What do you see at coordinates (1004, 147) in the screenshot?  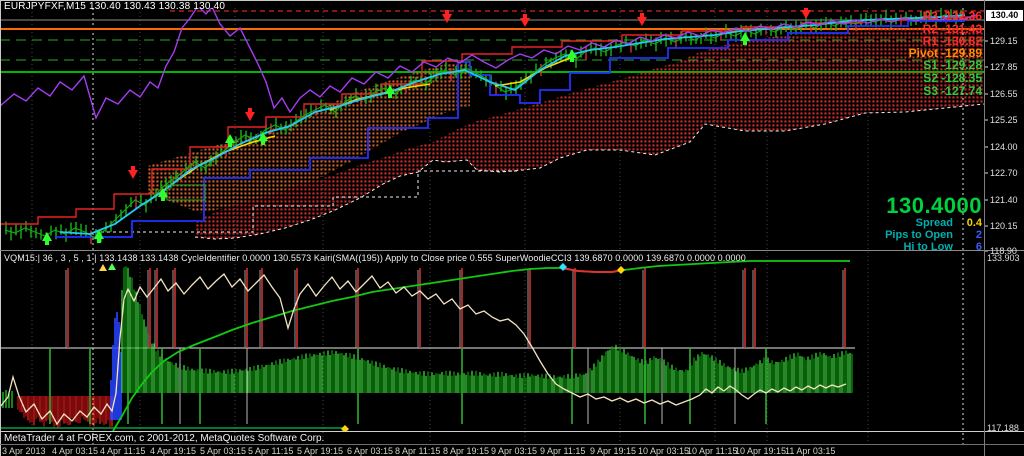 I see `price-tick-label: 124.00` at bounding box center [1004, 147].